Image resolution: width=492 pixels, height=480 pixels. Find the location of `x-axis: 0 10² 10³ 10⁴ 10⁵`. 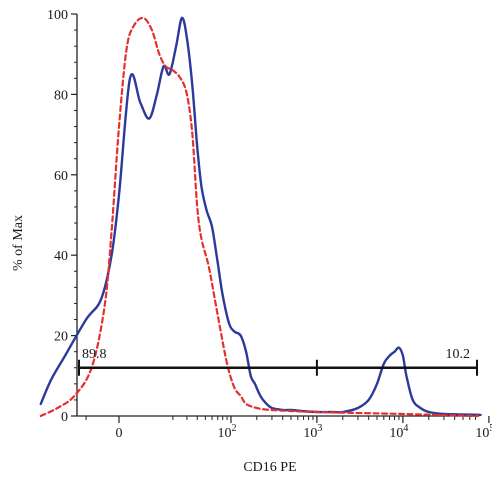

x-axis: 0 10² 10³ 10⁴ 10⁵ is located at coordinates (288, 428).